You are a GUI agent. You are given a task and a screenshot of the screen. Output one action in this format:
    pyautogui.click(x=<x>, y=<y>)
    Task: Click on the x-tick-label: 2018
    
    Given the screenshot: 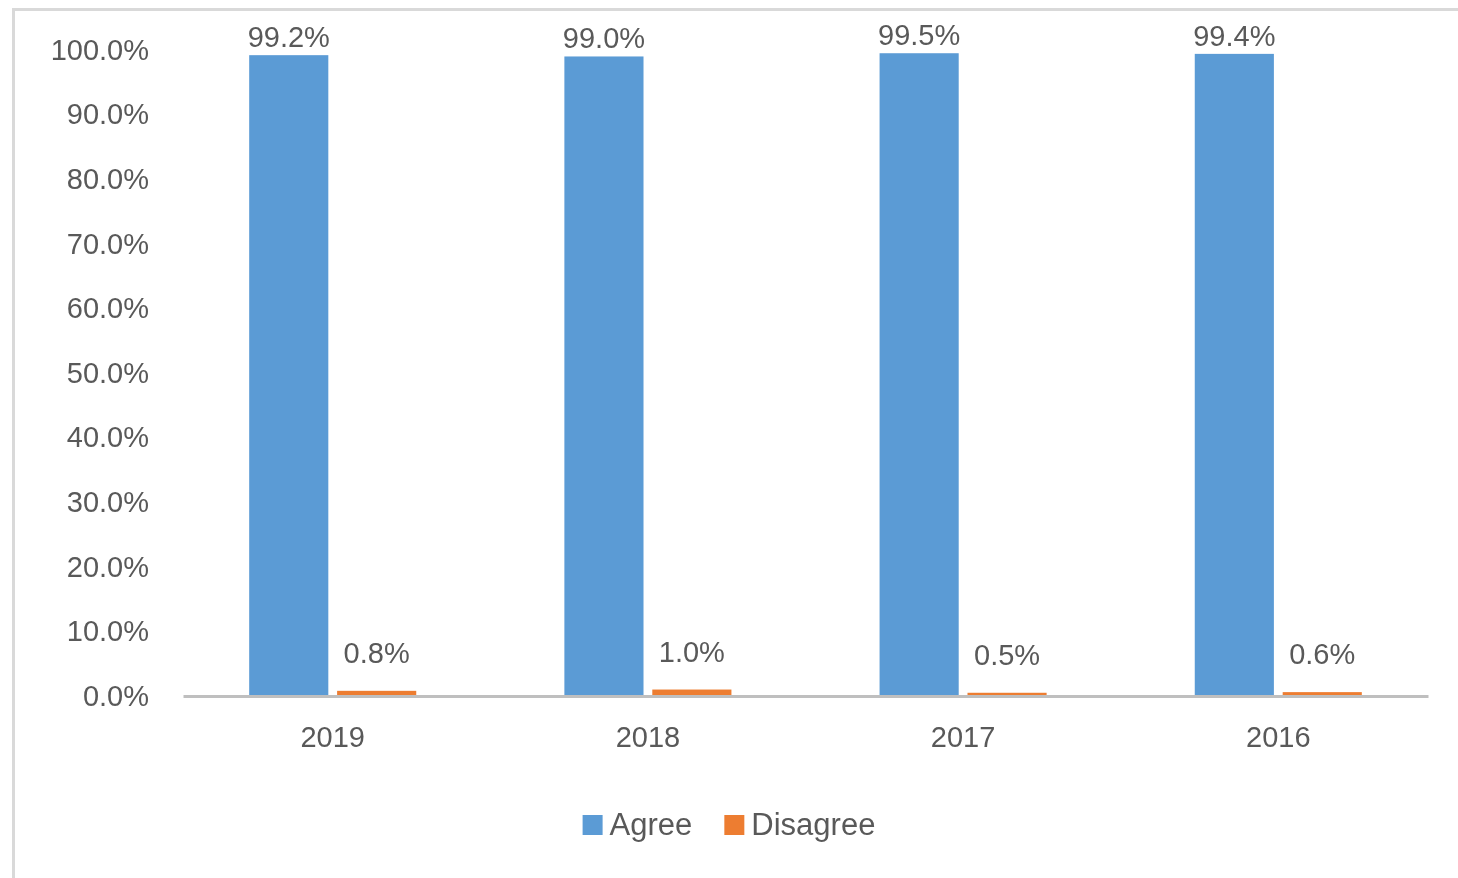 What is the action you would take?
    pyautogui.click(x=648, y=736)
    